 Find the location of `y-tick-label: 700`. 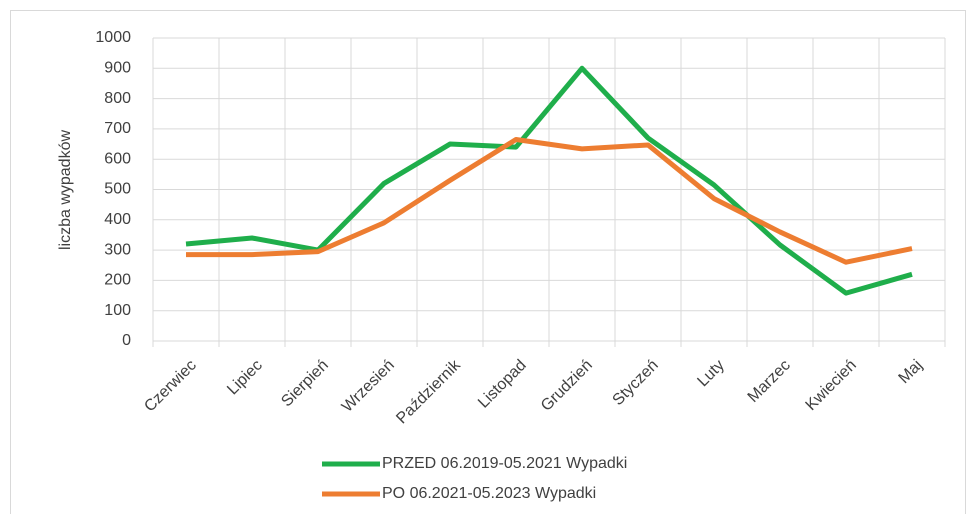

y-tick-label: 700 is located at coordinates (117, 128).